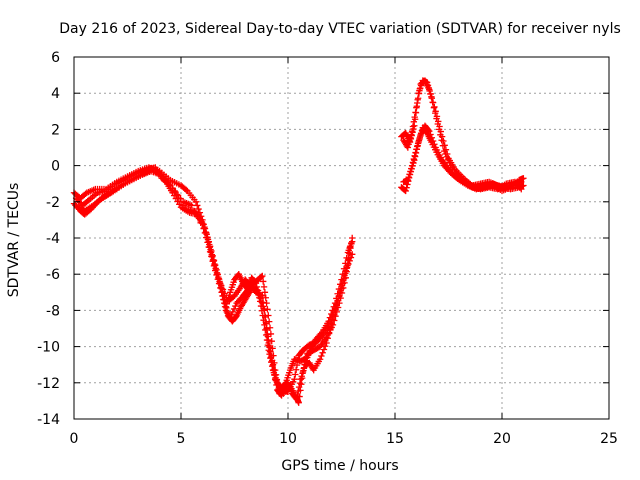 The image size is (640, 480). I want to click on y-tick-label: 2, so click(55, 130).